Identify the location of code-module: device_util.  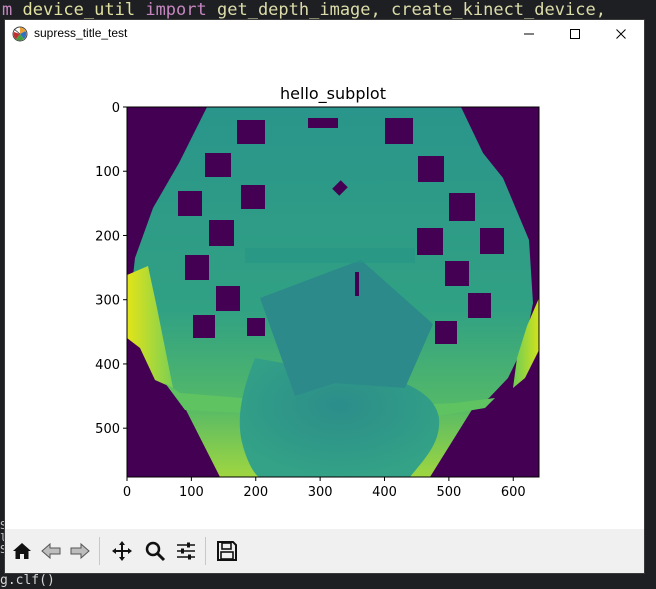
(79, 10).